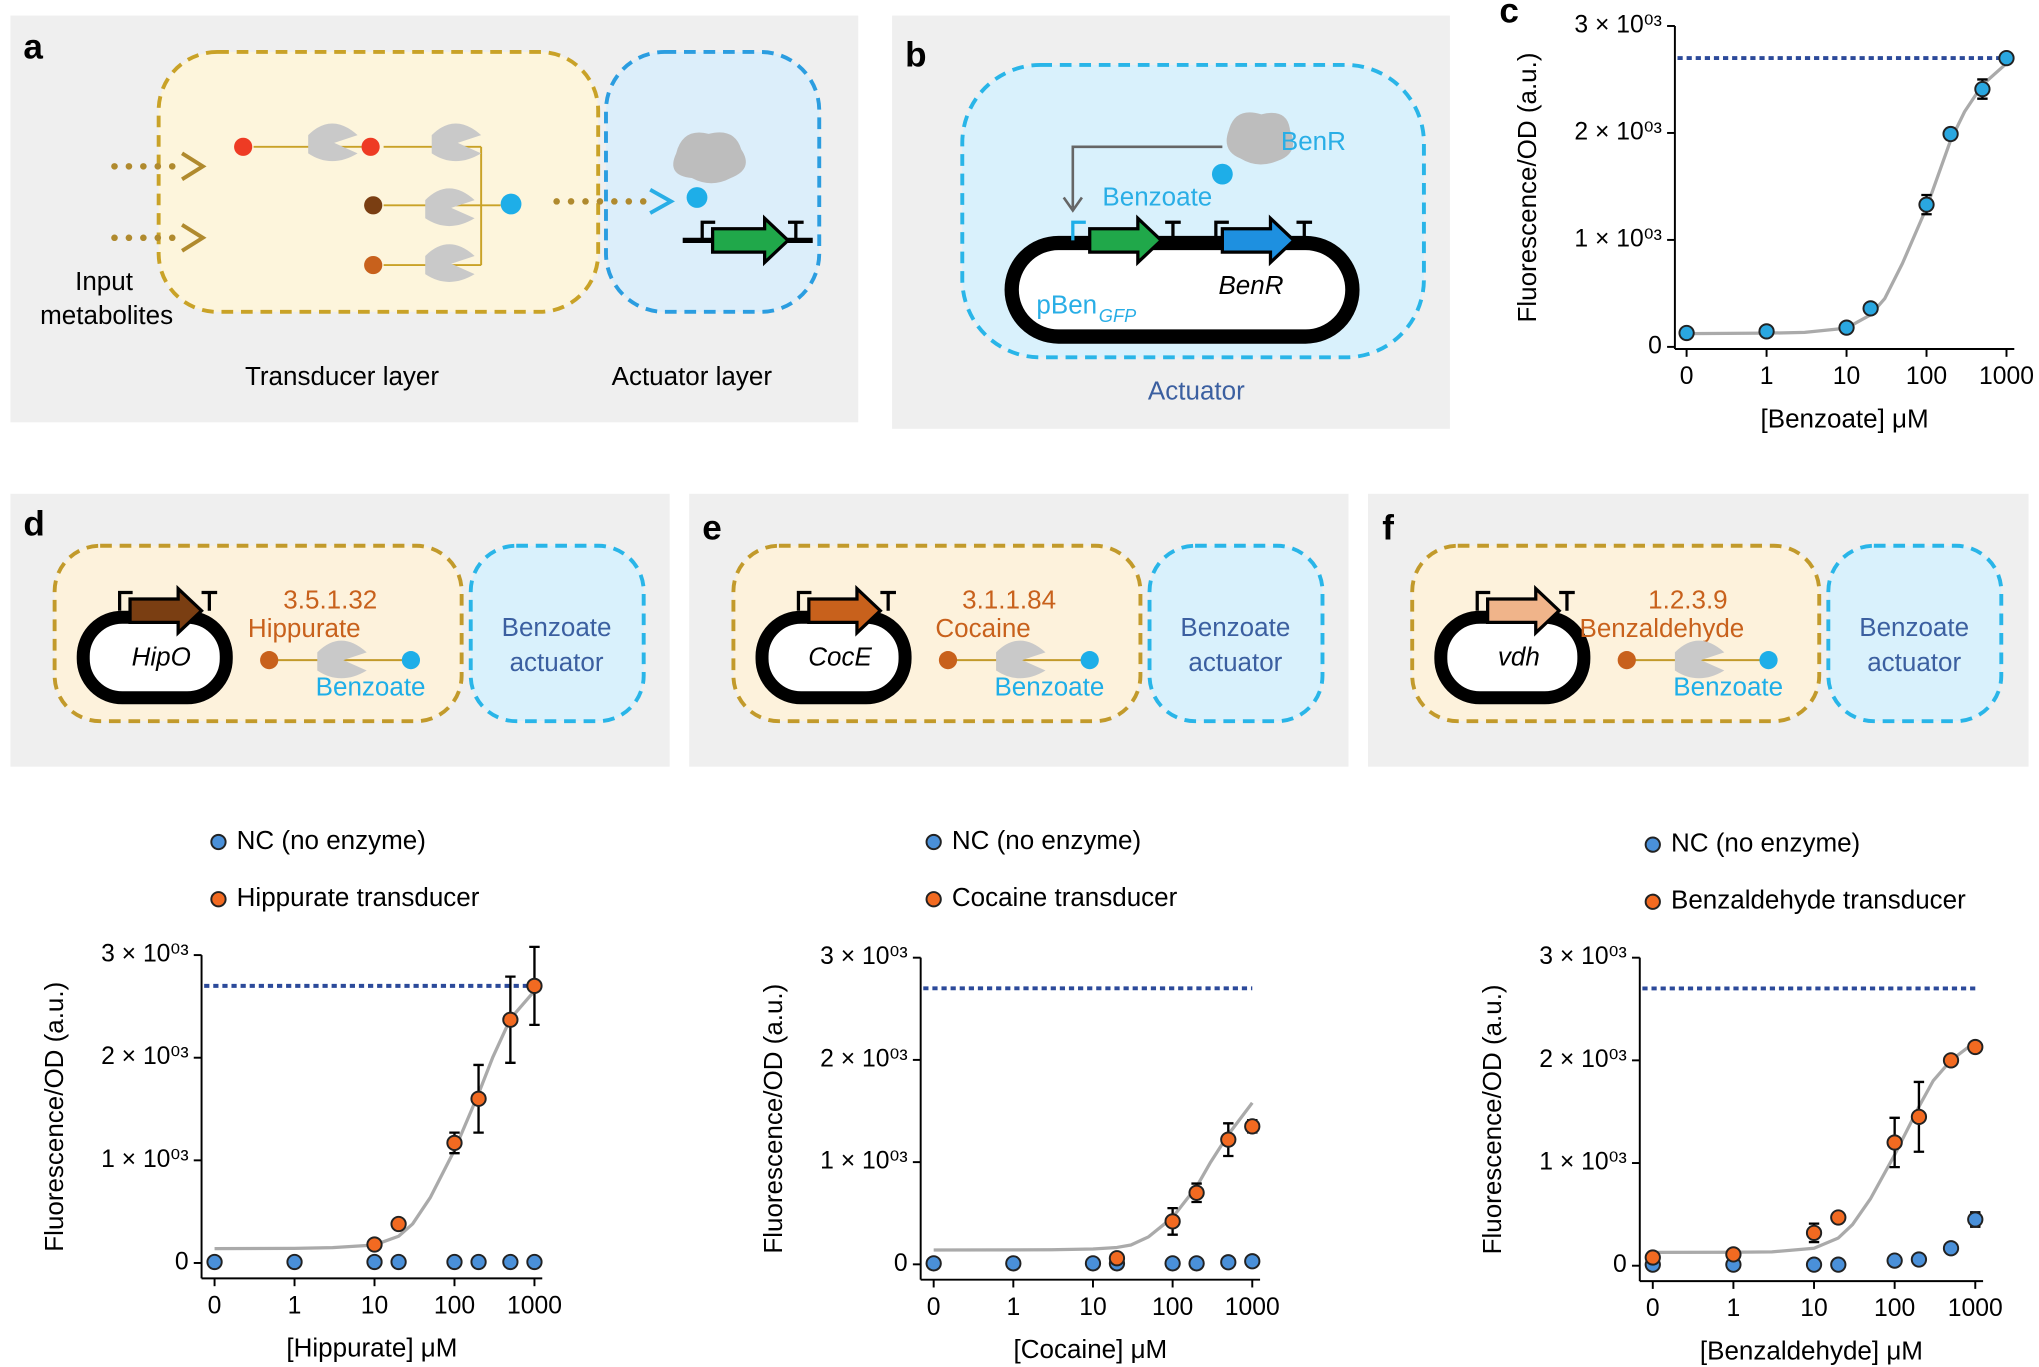 This screenshot has height=1367, width=2039. I want to click on ec-number: 3.1.1.84, so click(1009, 600).